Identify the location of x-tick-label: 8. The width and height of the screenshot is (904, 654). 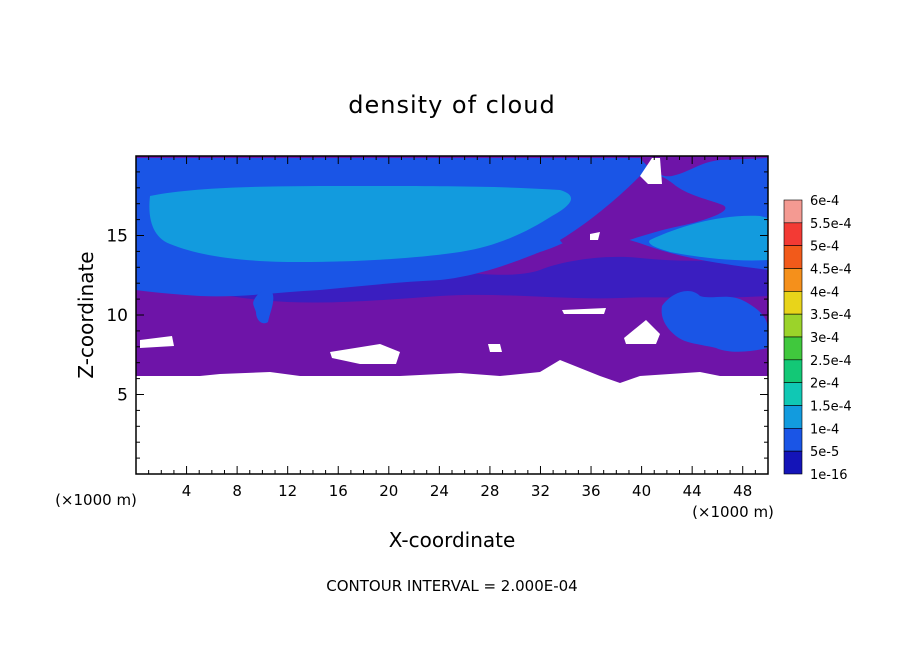
(237, 491).